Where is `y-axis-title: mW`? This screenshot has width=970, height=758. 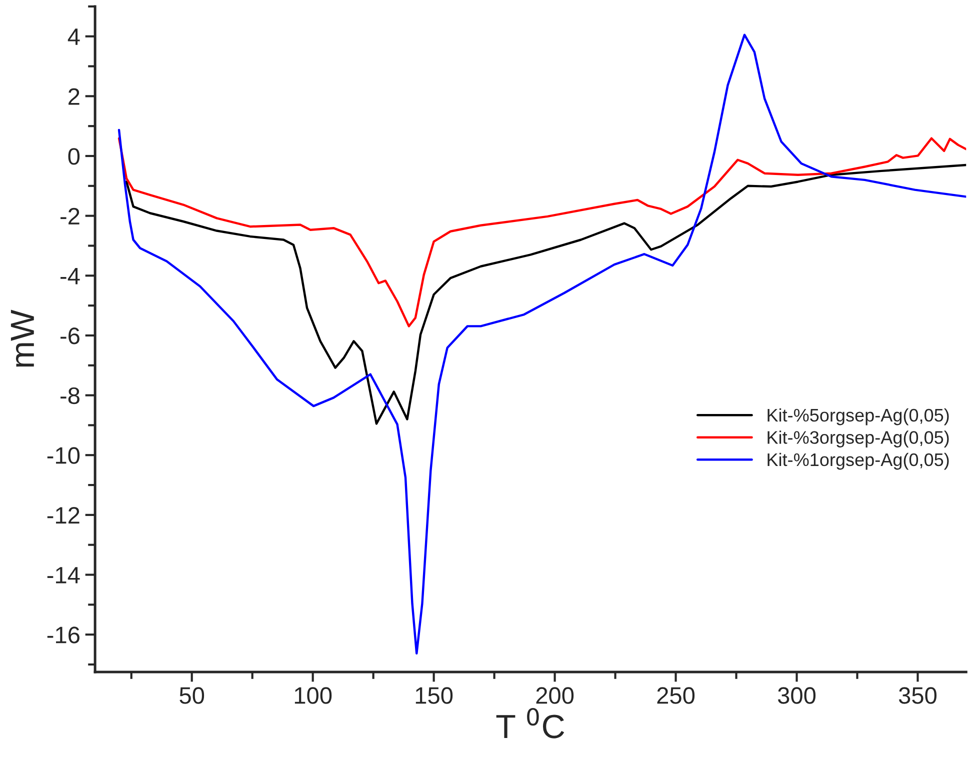
y-axis-title: mW is located at coordinates (22, 338).